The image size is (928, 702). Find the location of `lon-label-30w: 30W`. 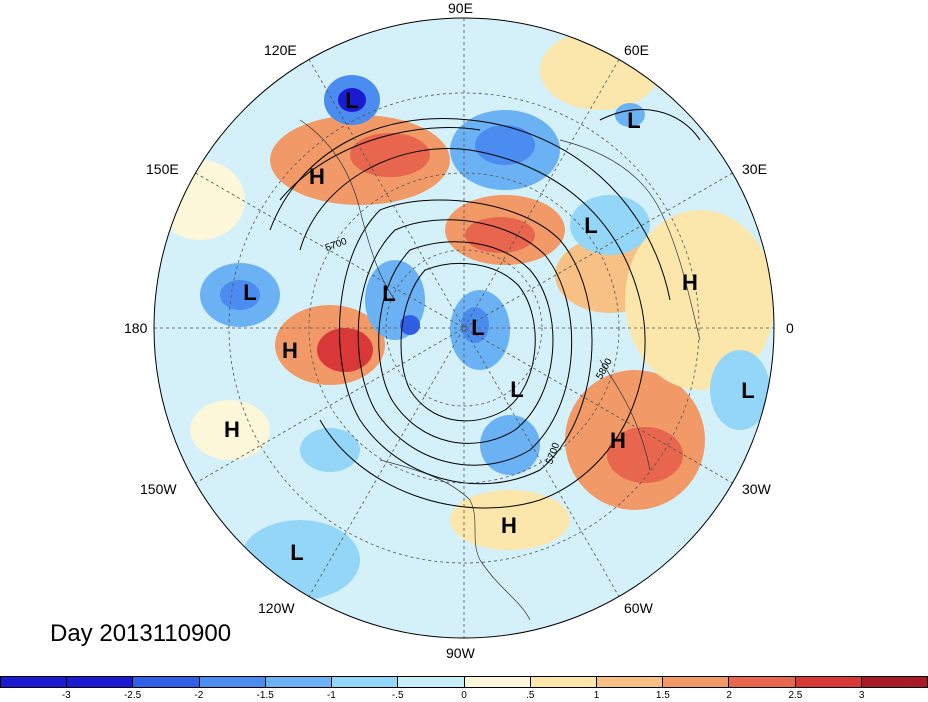

lon-label-30w: 30W is located at coordinates (756, 489).